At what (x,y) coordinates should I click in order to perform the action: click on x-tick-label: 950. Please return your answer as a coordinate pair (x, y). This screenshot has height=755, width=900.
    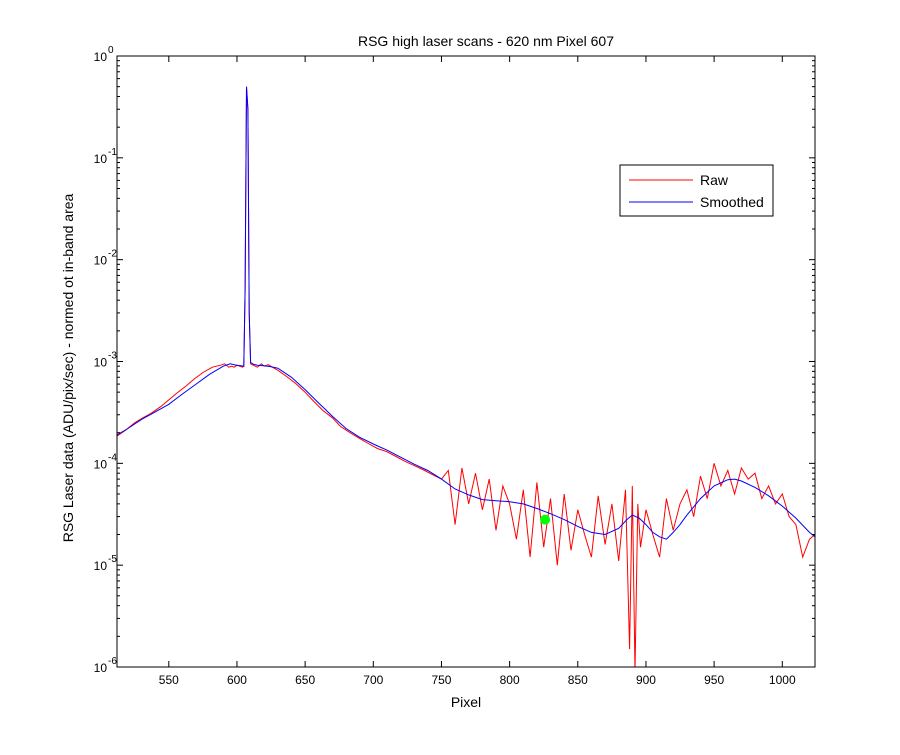
    Looking at the image, I should click on (714, 680).